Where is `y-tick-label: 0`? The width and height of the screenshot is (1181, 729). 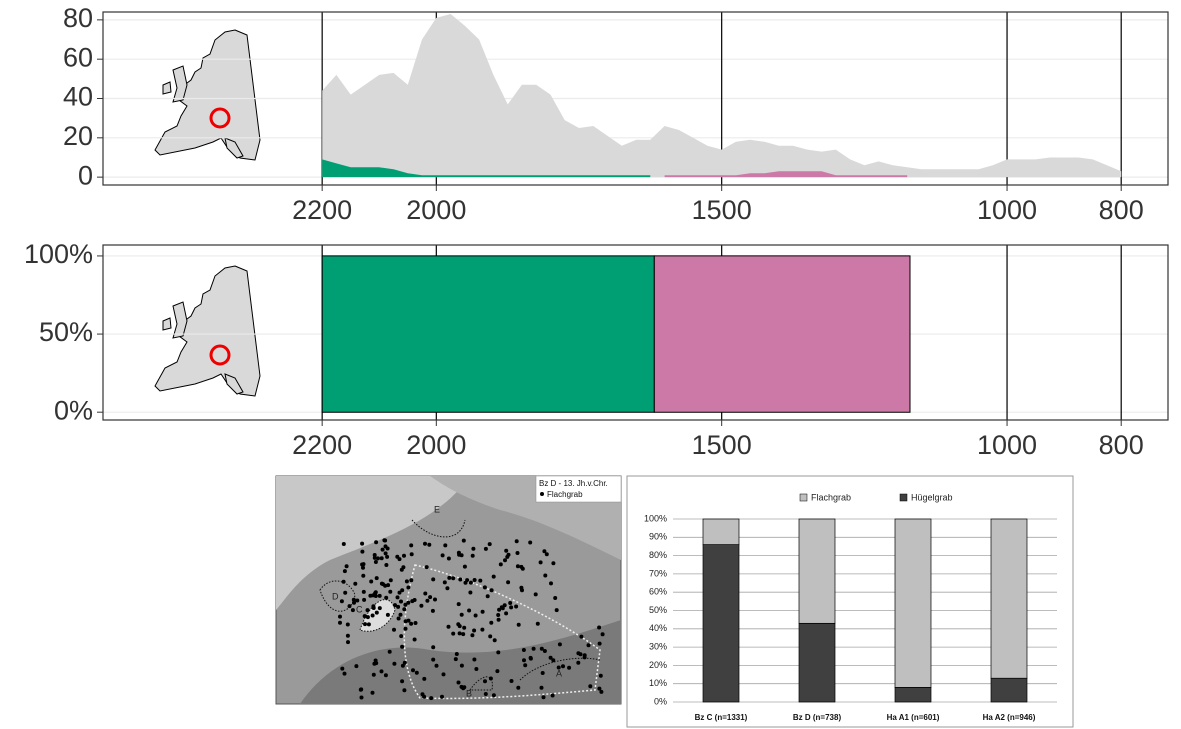
y-tick-label: 0 is located at coordinates (85, 175).